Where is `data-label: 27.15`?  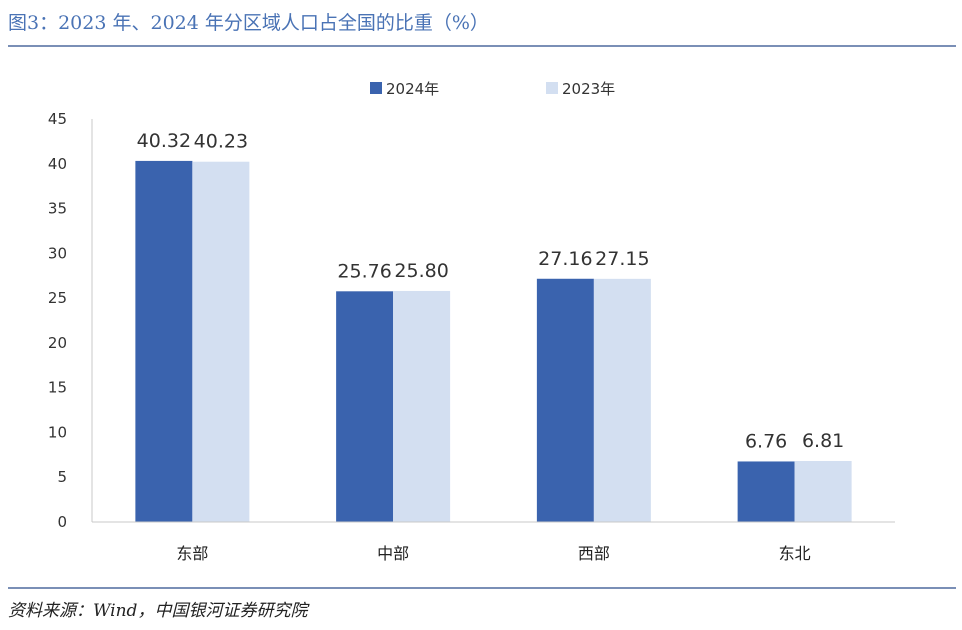 data-label: 27.15 is located at coordinates (622, 259).